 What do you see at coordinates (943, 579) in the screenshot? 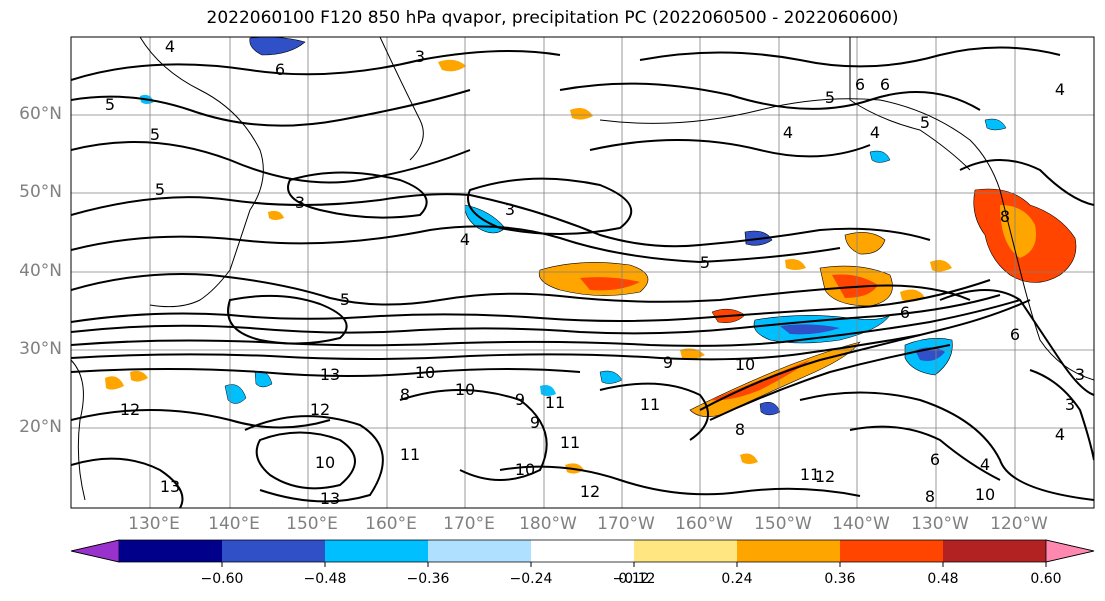
I see `colorbar-tick-label: 0.48` at bounding box center [943, 579].